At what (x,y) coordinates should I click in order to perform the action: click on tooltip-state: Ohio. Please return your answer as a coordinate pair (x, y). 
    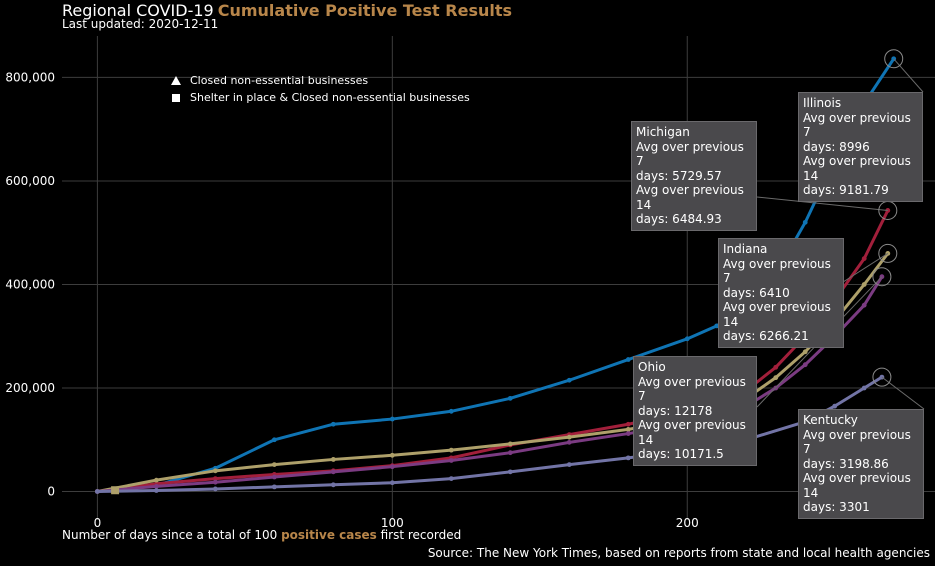
    Looking at the image, I should click on (652, 367).